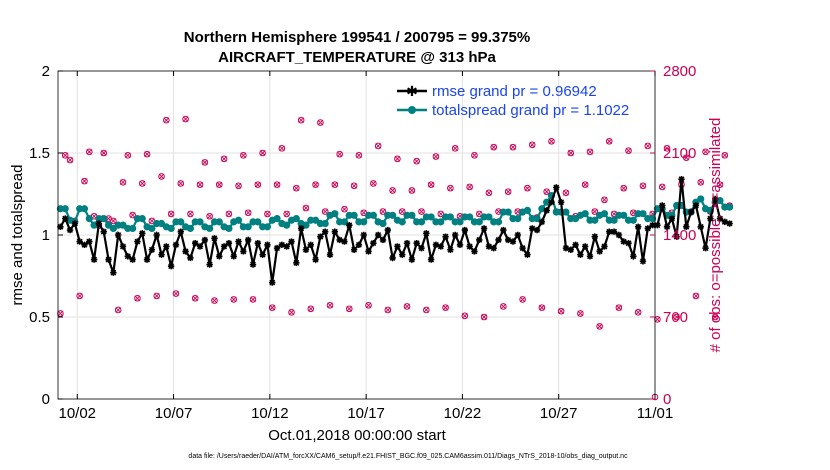 Image resolution: width=830 pixels, height=470 pixels. What do you see at coordinates (673, 235) in the screenshot?
I see `y-axis-right-ticks: 0 700 1400 2100 2800` at bounding box center [673, 235].